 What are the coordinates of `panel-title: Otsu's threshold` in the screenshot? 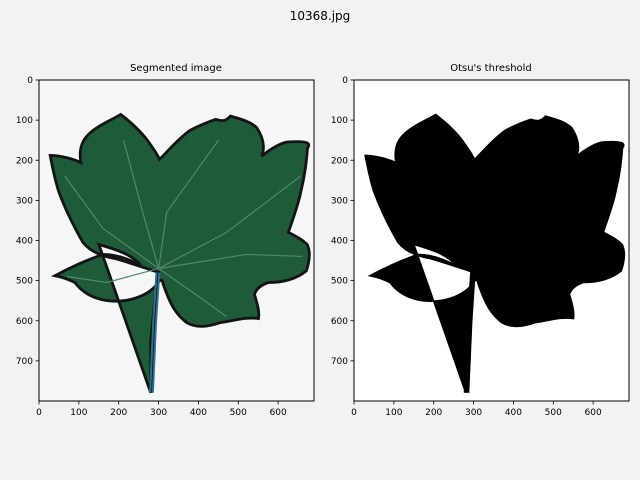 It's located at (491, 68).